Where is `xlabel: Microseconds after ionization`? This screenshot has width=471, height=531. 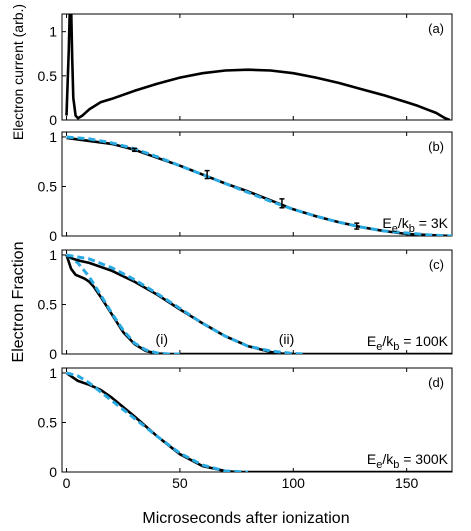
xlabel: Microseconds after ionization is located at coordinates (245, 518).